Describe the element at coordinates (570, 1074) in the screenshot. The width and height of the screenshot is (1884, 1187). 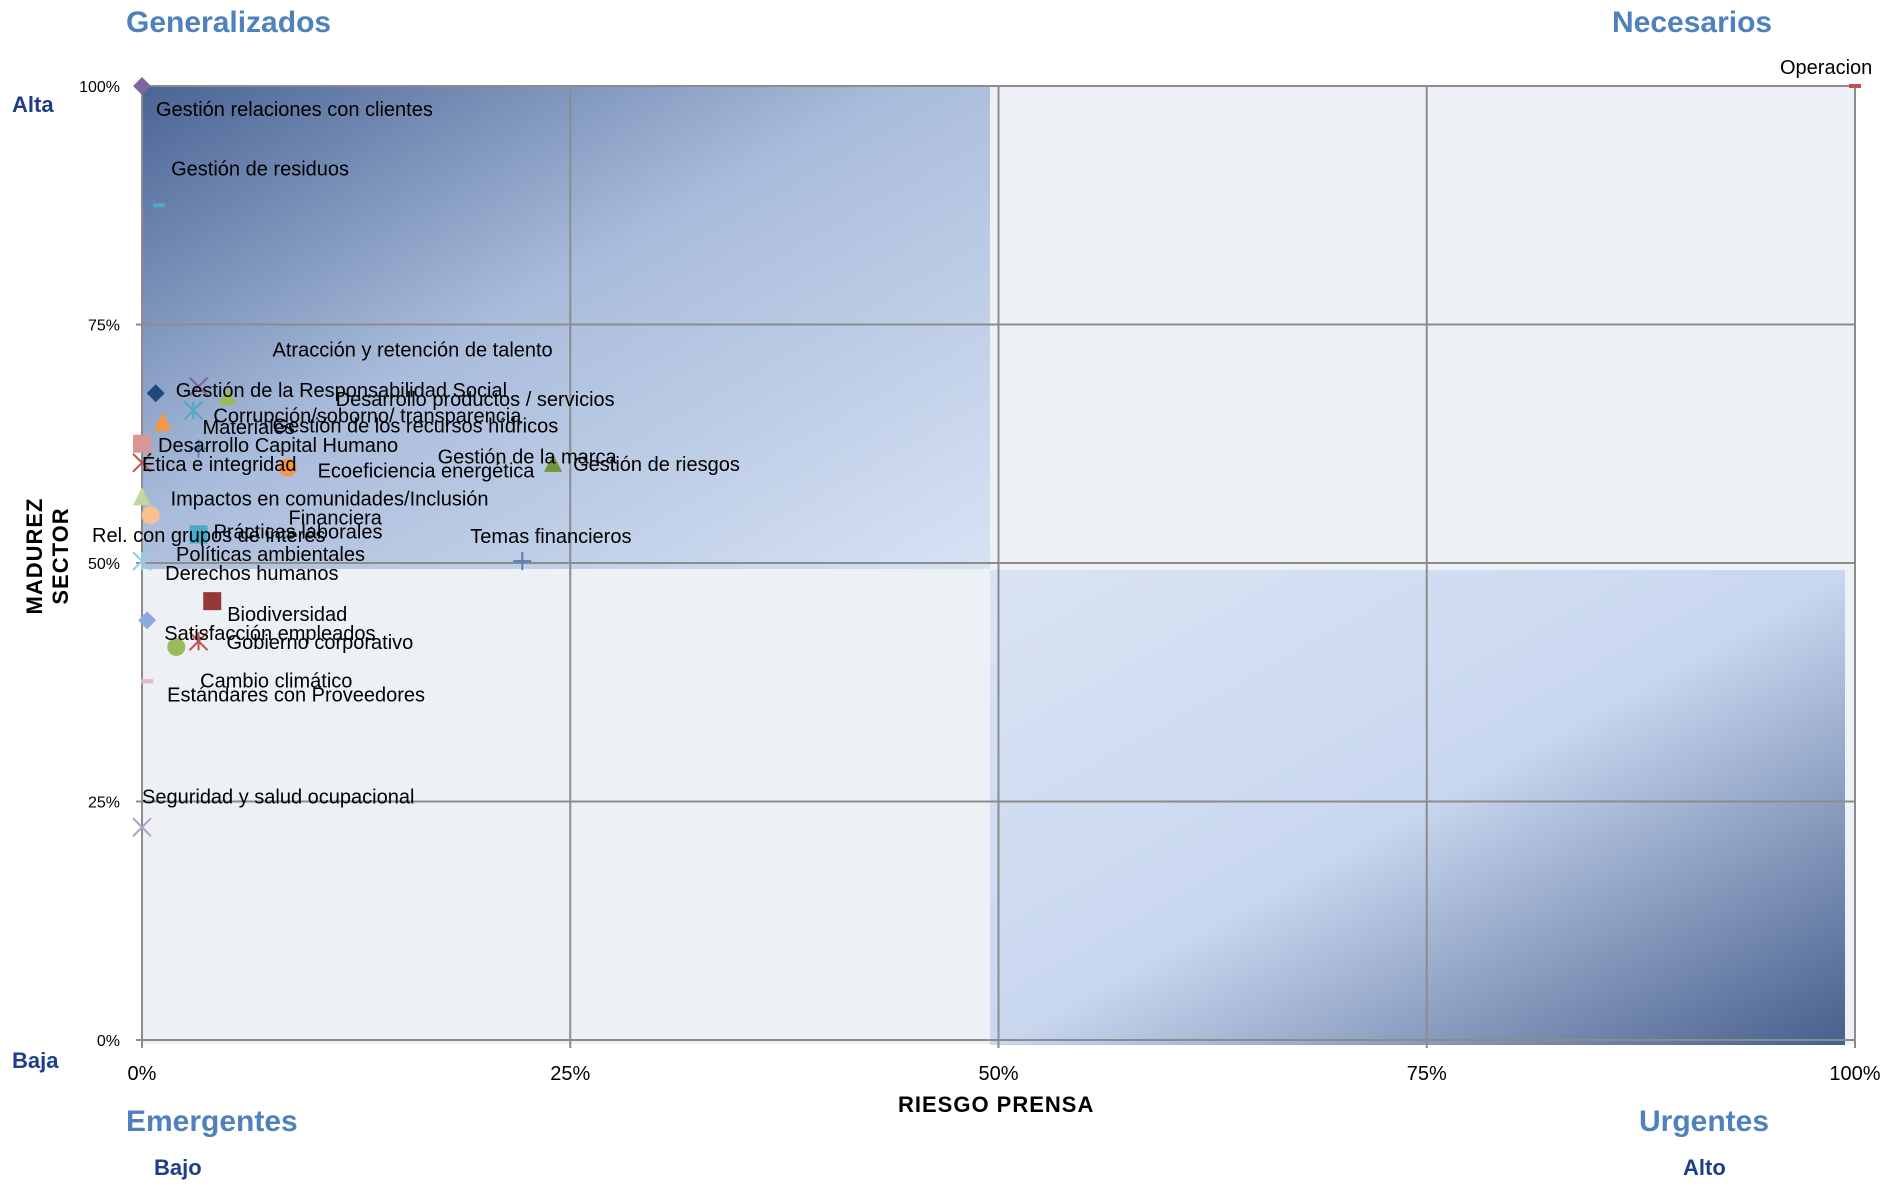
I see `x-tick-label: 25%` at that location.